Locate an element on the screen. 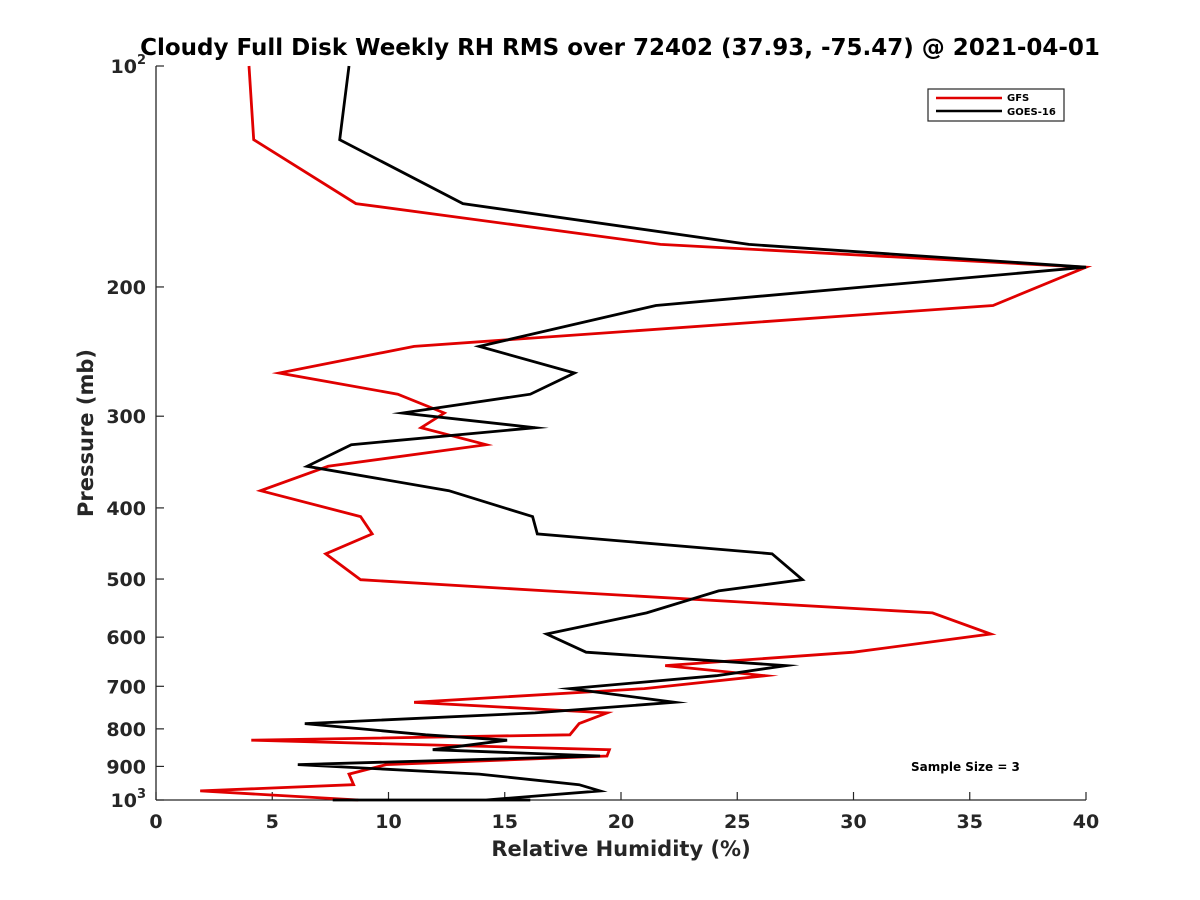  y-tick-label: 500 is located at coordinates (126, 580).